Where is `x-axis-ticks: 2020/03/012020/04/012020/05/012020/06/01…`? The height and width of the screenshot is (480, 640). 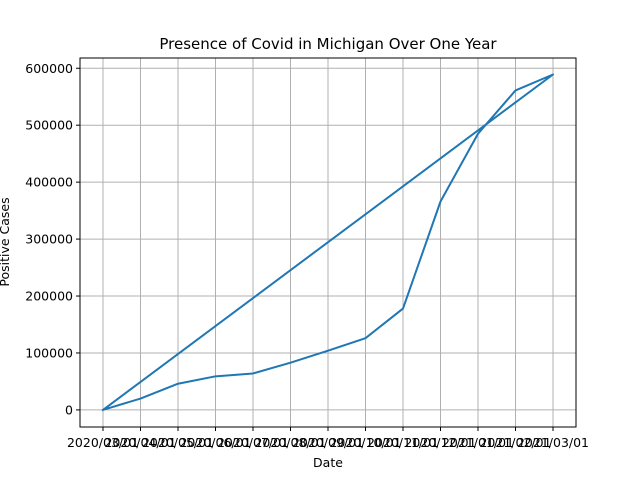
x-axis-ticks: 2020/03/012020/04/012020/05/012020/06/01… is located at coordinates (328, 438).